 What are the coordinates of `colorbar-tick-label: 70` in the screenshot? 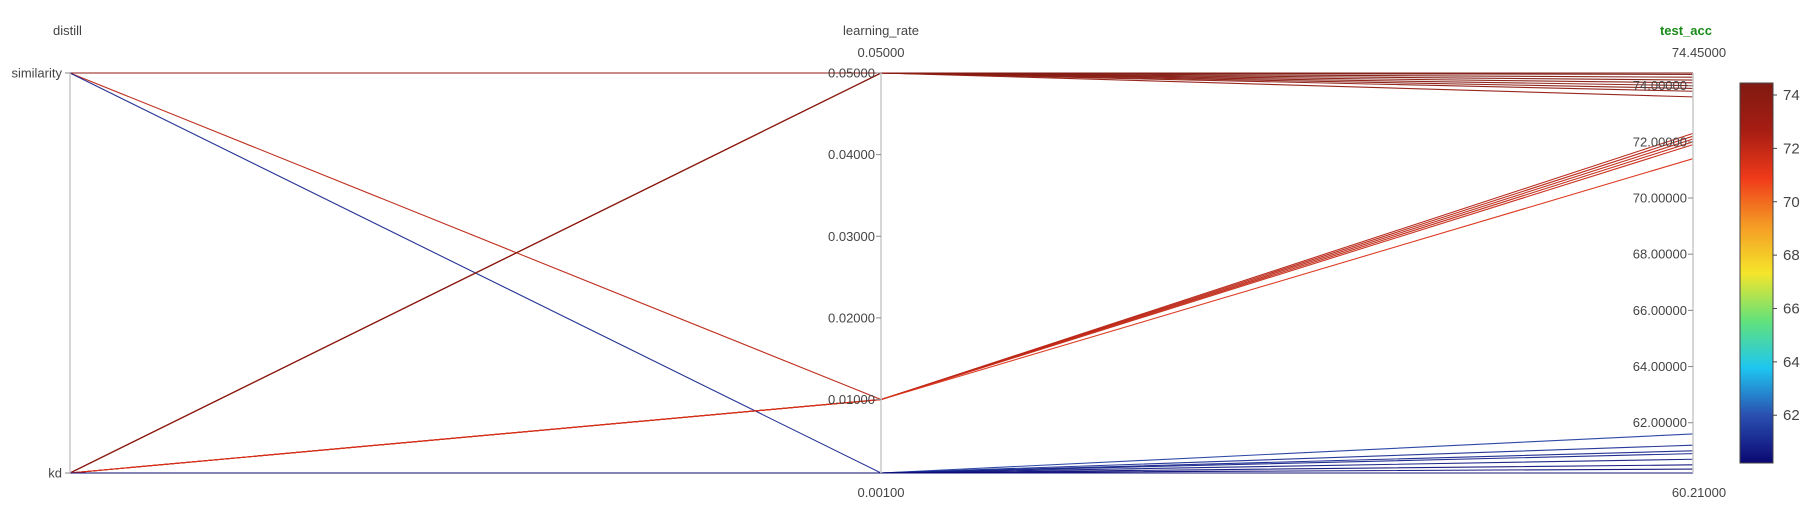 It's located at (1791, 202).